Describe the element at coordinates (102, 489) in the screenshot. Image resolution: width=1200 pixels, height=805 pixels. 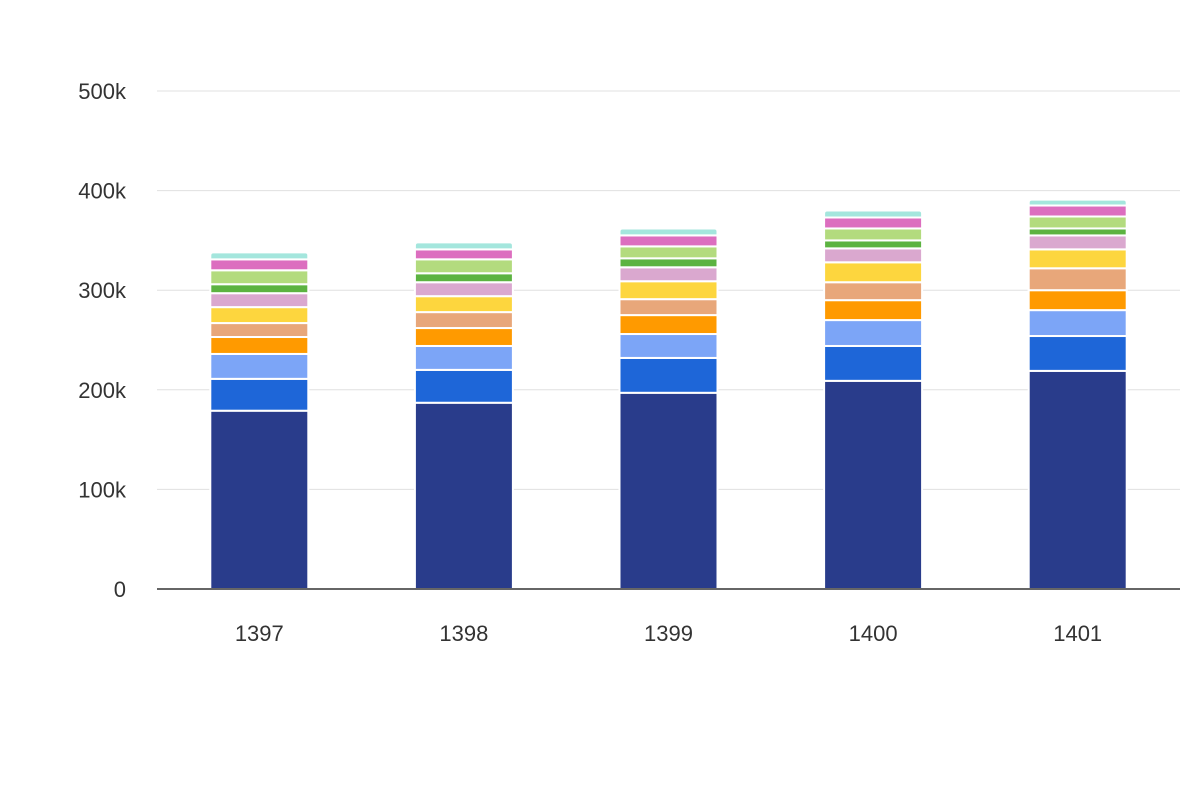
I see `y-tick-label: 100k` at that location.